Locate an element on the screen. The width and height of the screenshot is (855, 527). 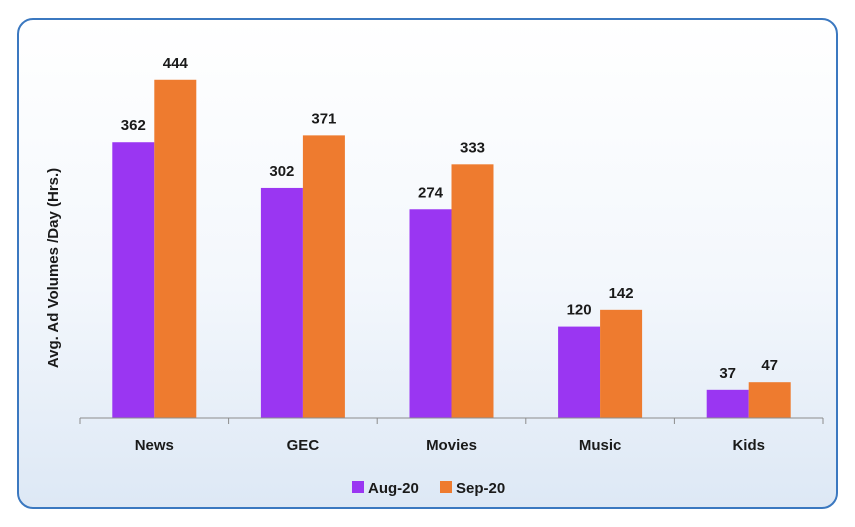
bar-aug-20-kids is located at coordinates (727, 403).